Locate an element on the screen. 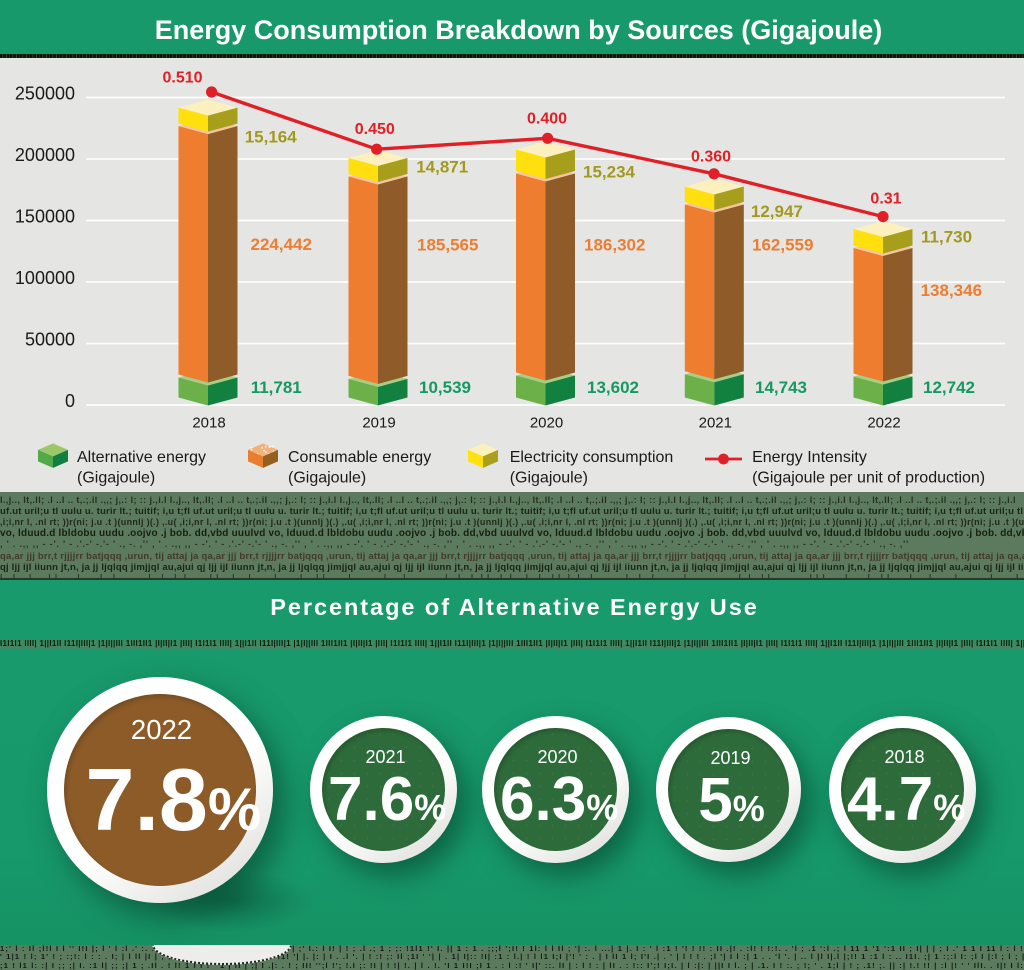 This screenshot has width=1024, height=970. svg-text: Electricity consumption is located at coordinates (592, 457).